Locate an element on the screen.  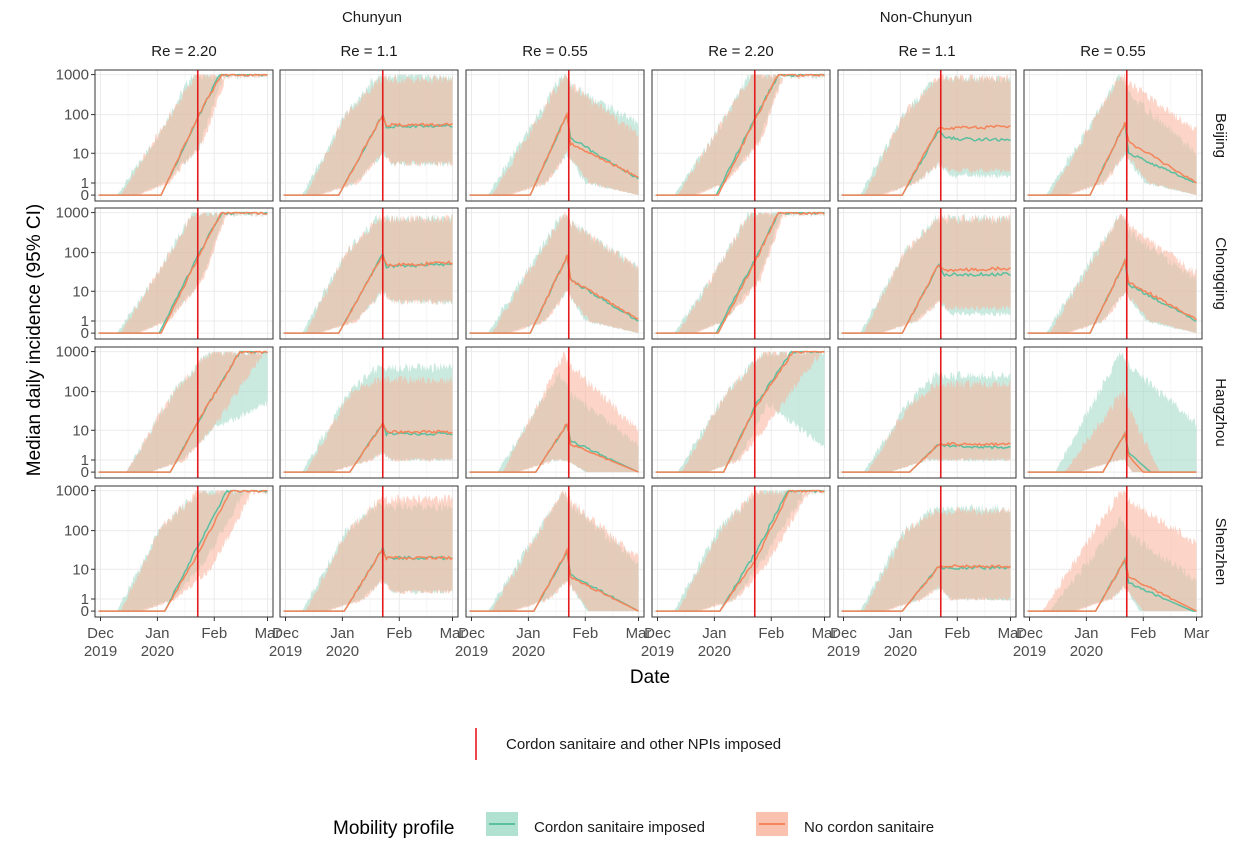
panel-chongqing-non-chunyun-re-0-55: Chongqing is located at coordinates (1126, 273).